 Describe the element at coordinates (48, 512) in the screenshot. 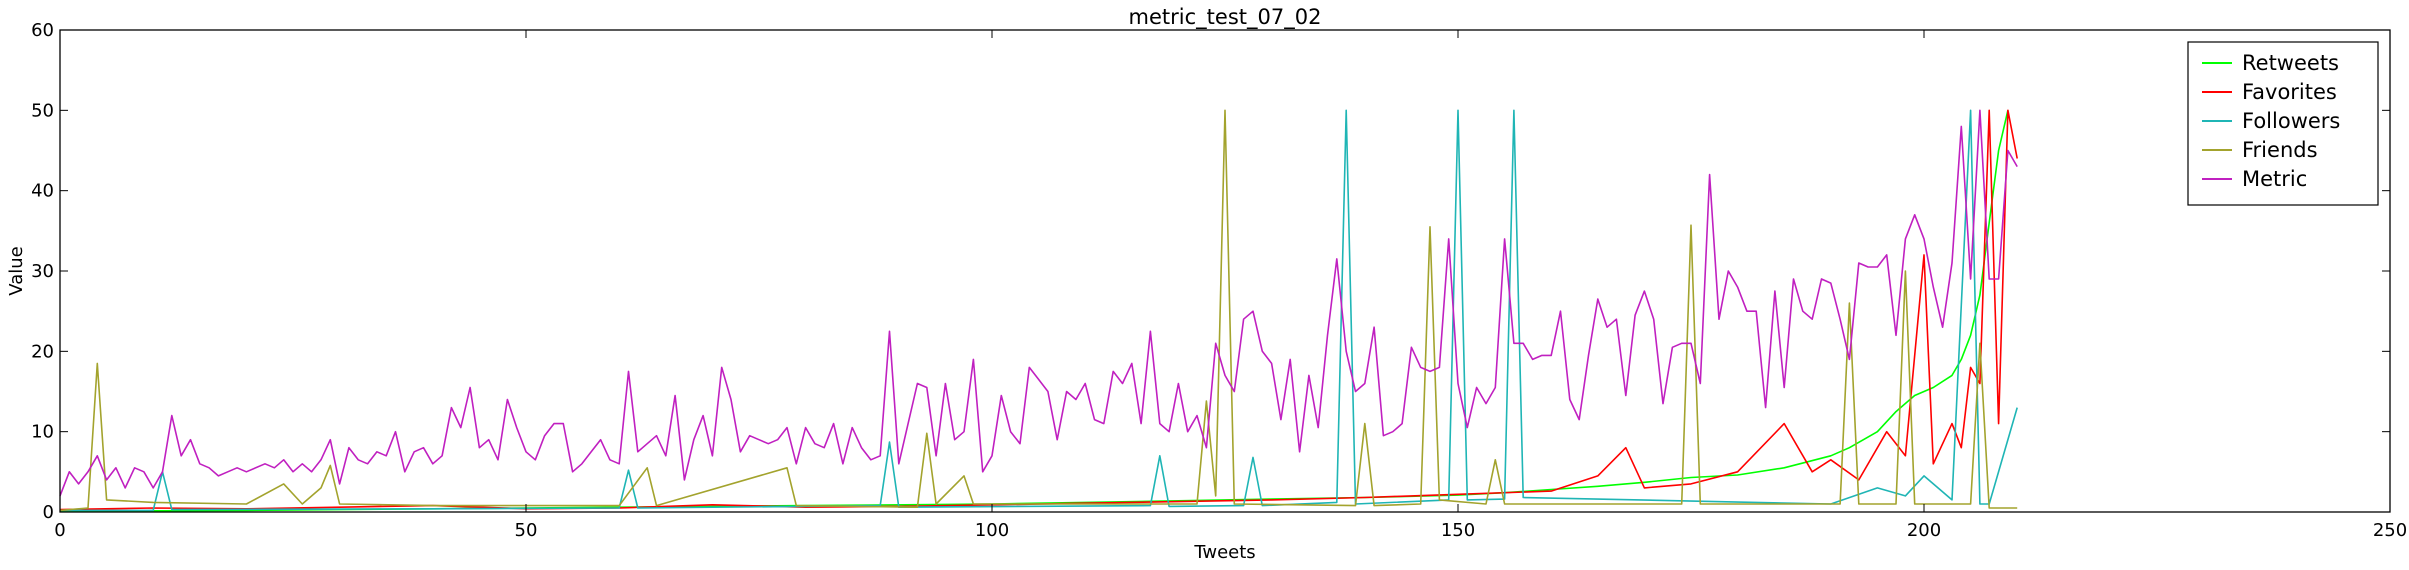

I see `y-tick-label: 0` at that location.